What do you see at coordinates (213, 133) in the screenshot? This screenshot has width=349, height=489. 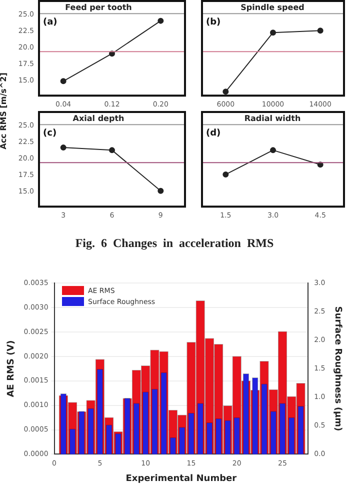 I see `annotation: (d)` at bounding box center [213, 133].